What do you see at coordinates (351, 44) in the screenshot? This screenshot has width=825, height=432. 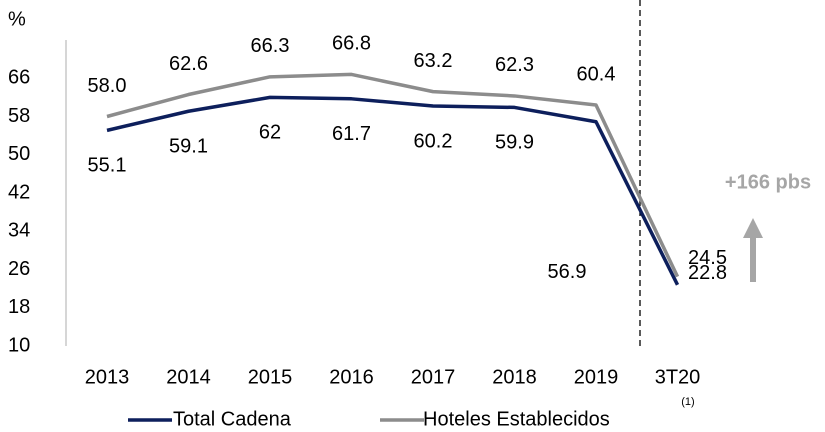 I see `data-label: 66.8` at bounding box center [351, 44].